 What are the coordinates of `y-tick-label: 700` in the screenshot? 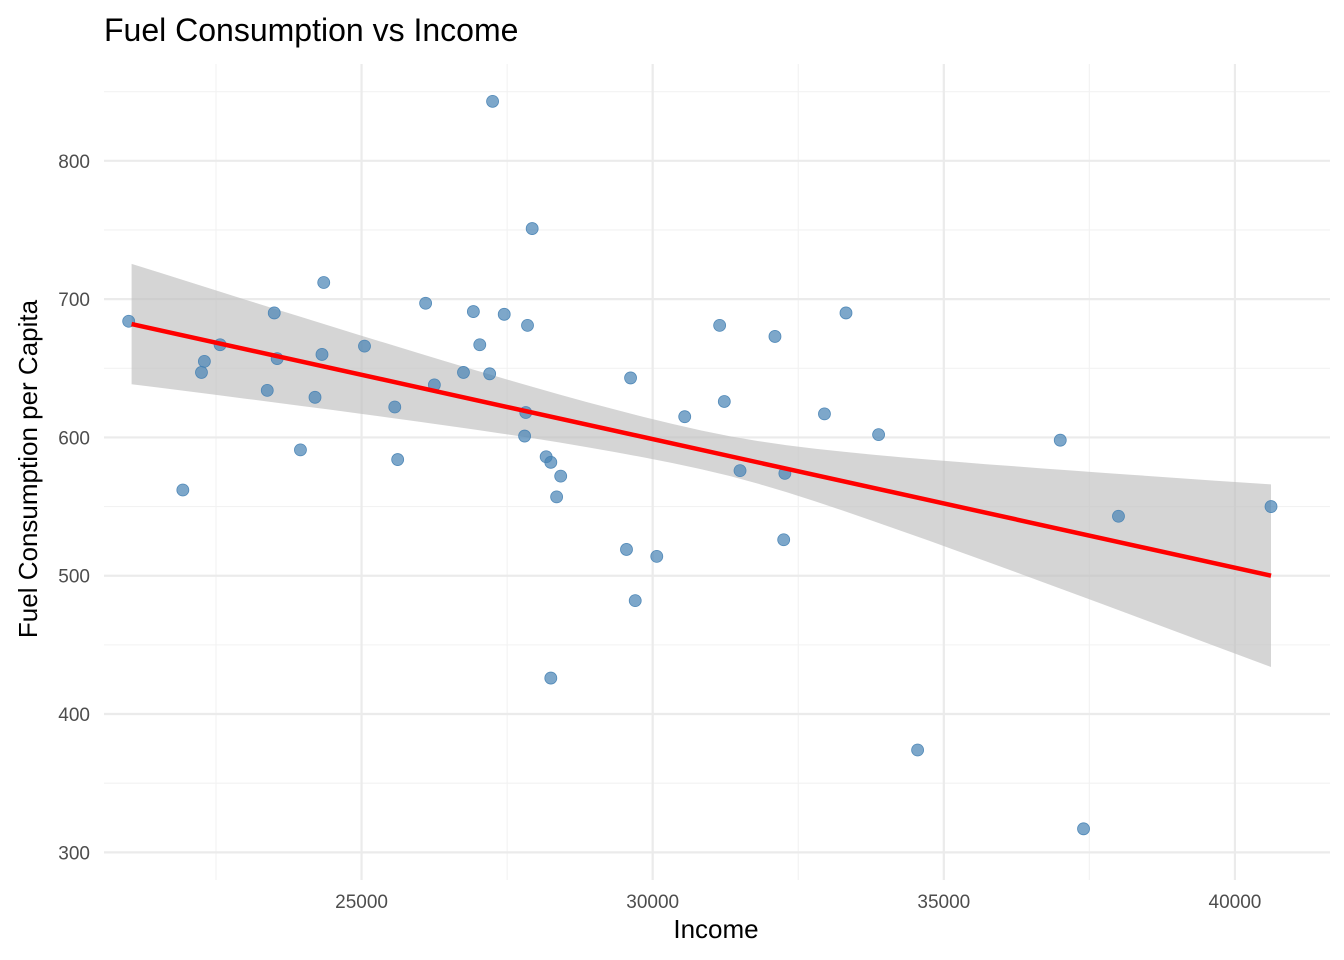 It's located at (74, 300).